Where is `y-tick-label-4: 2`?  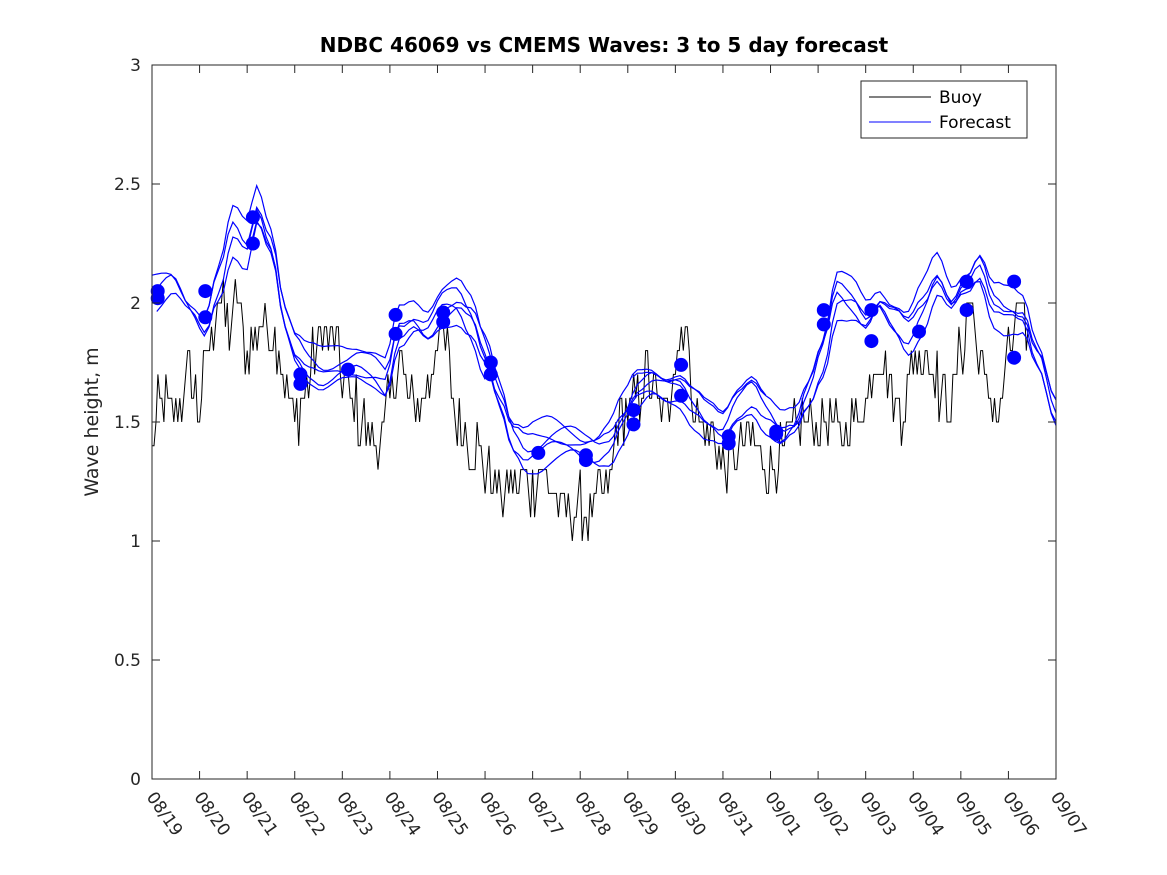
y-tick-label-4: 2 is located at coordinates (135, 304).